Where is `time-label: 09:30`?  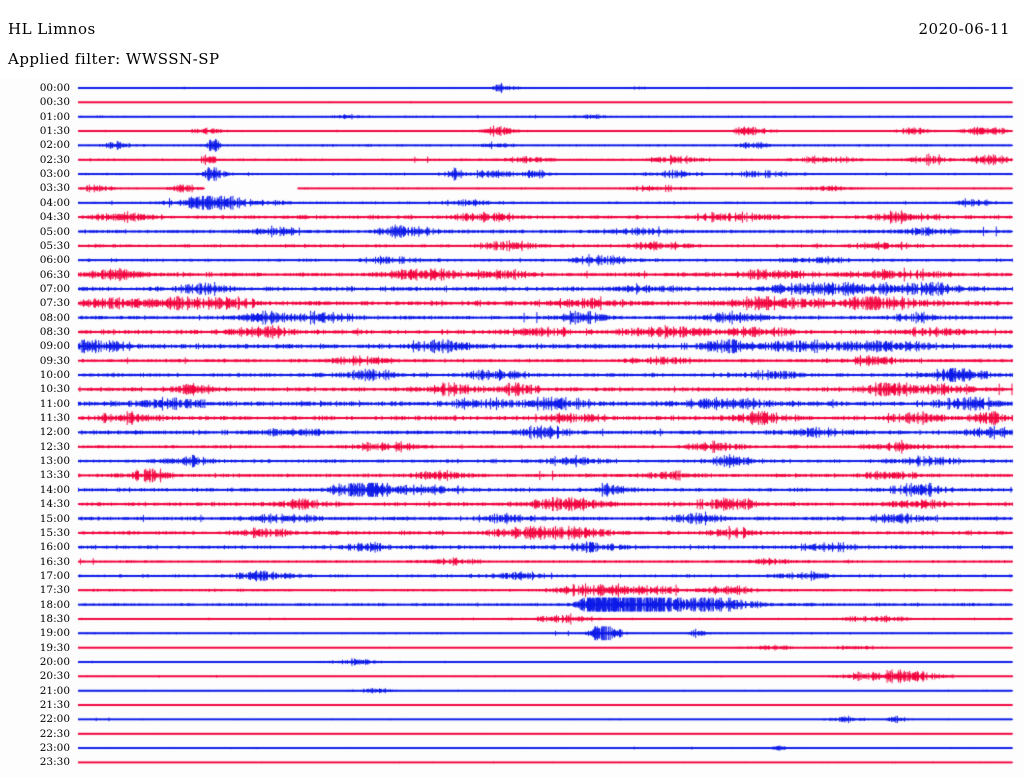 time-label: 09:30 is located at coordinates (54, 360).